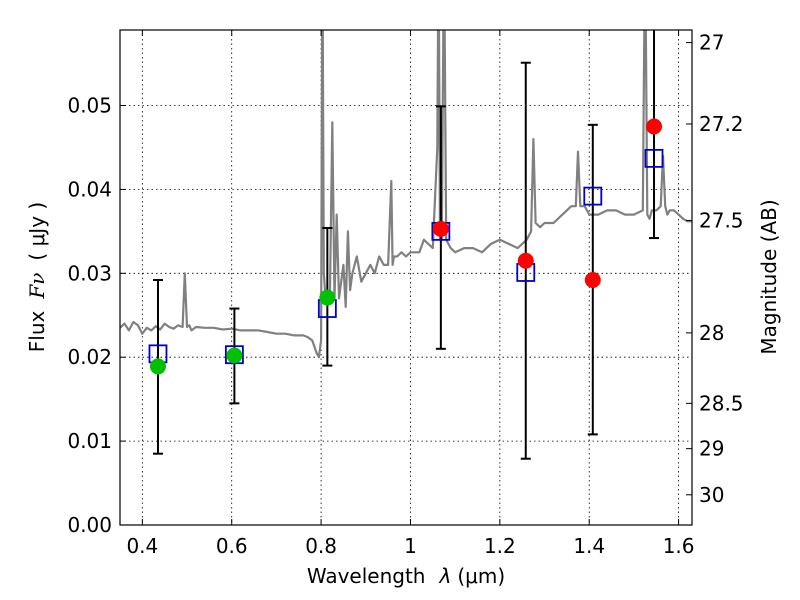 This screenshot has width=800, height=600. I want to click on y-tick-label: 0.01, so click(89, 441).